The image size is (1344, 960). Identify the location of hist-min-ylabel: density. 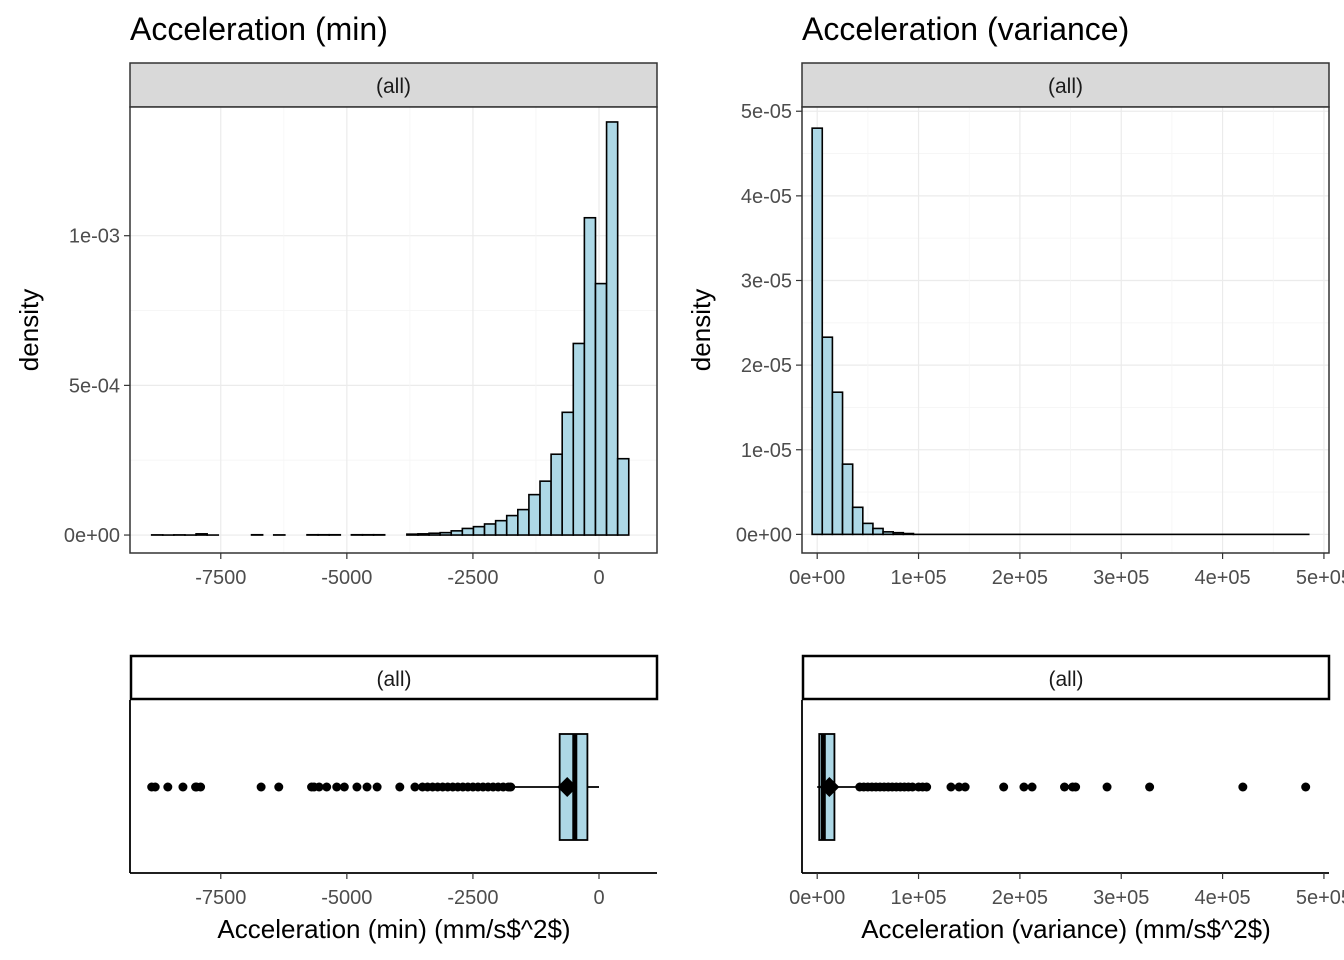
(29, 330).